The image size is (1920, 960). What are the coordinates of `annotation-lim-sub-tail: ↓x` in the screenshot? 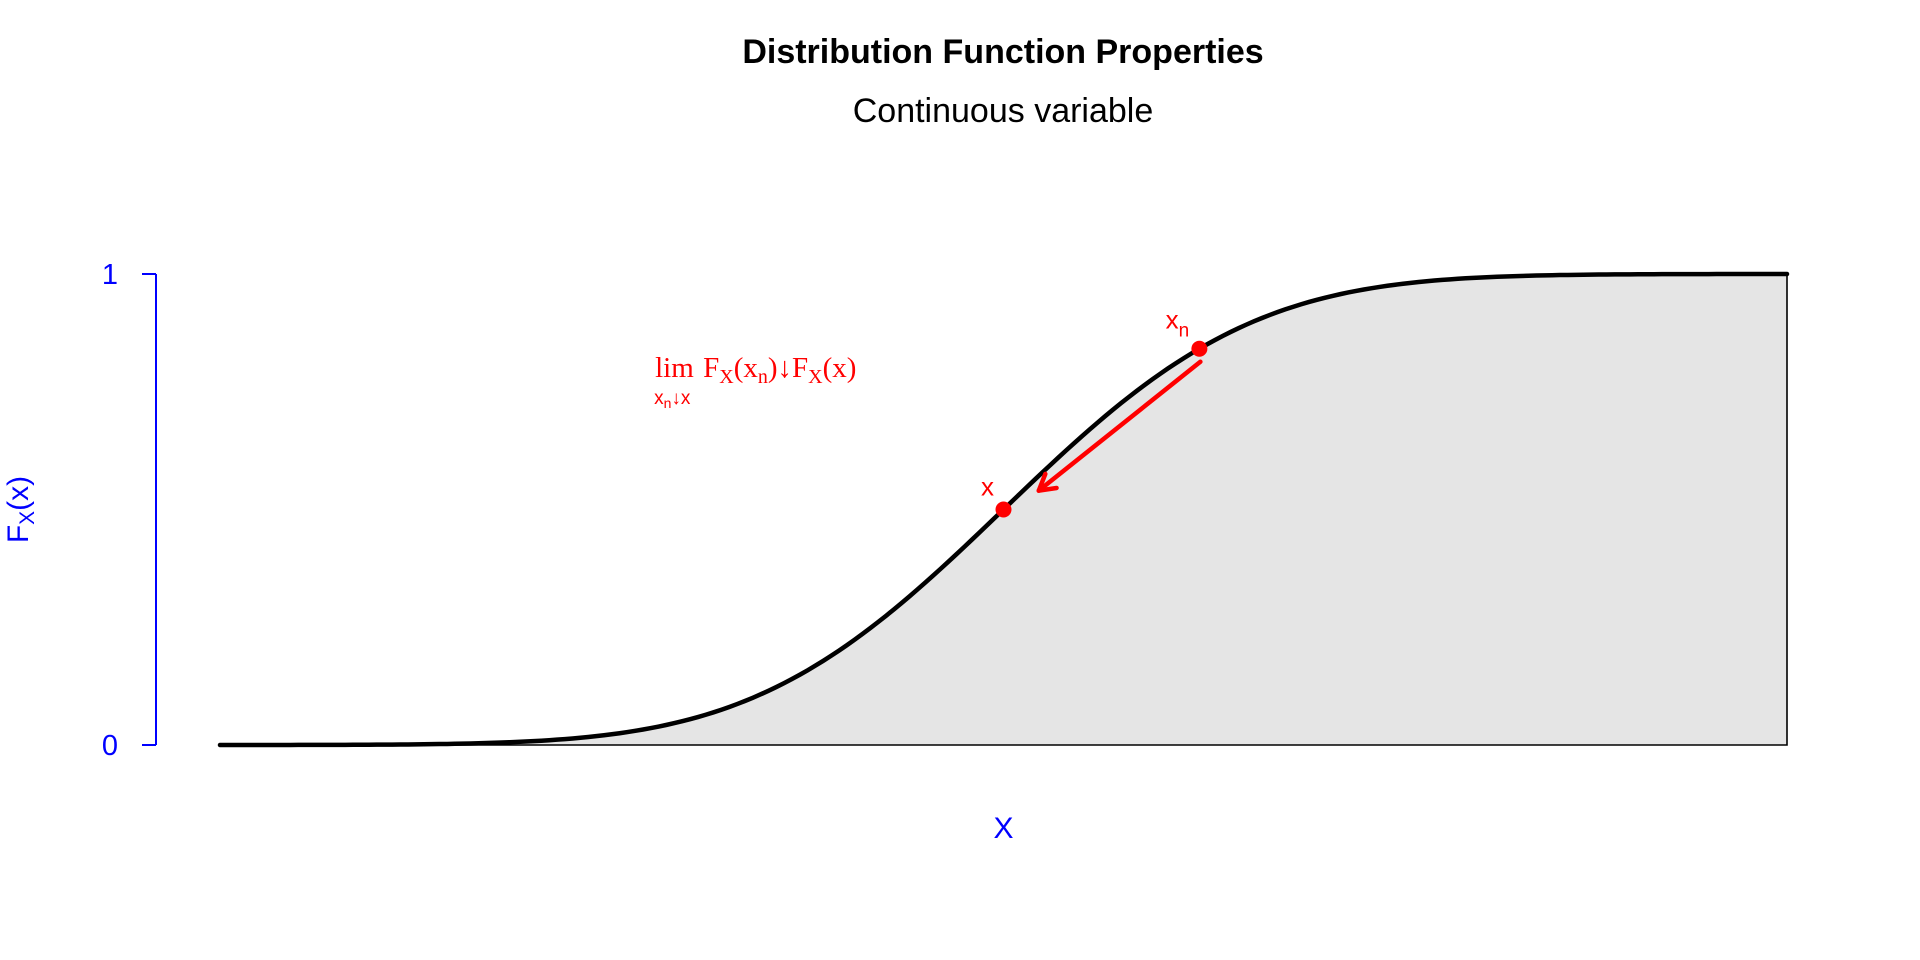 It's located at (681, 398).